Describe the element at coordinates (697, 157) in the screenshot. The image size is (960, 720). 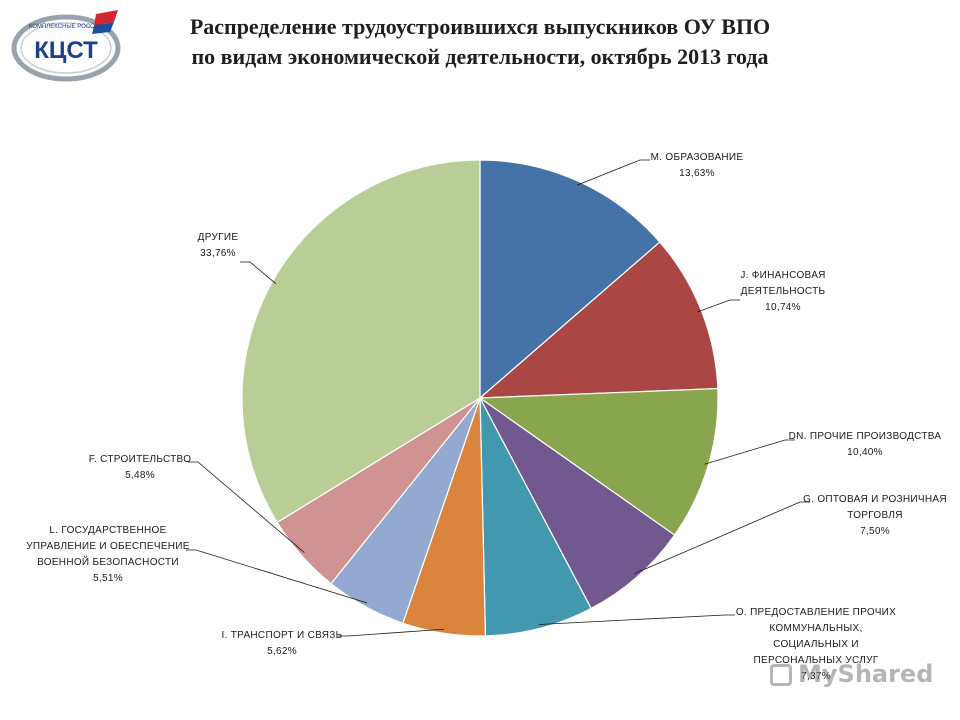
I see `slice-category-label: M. ОБРАЗОВАНИЕ` at that location.